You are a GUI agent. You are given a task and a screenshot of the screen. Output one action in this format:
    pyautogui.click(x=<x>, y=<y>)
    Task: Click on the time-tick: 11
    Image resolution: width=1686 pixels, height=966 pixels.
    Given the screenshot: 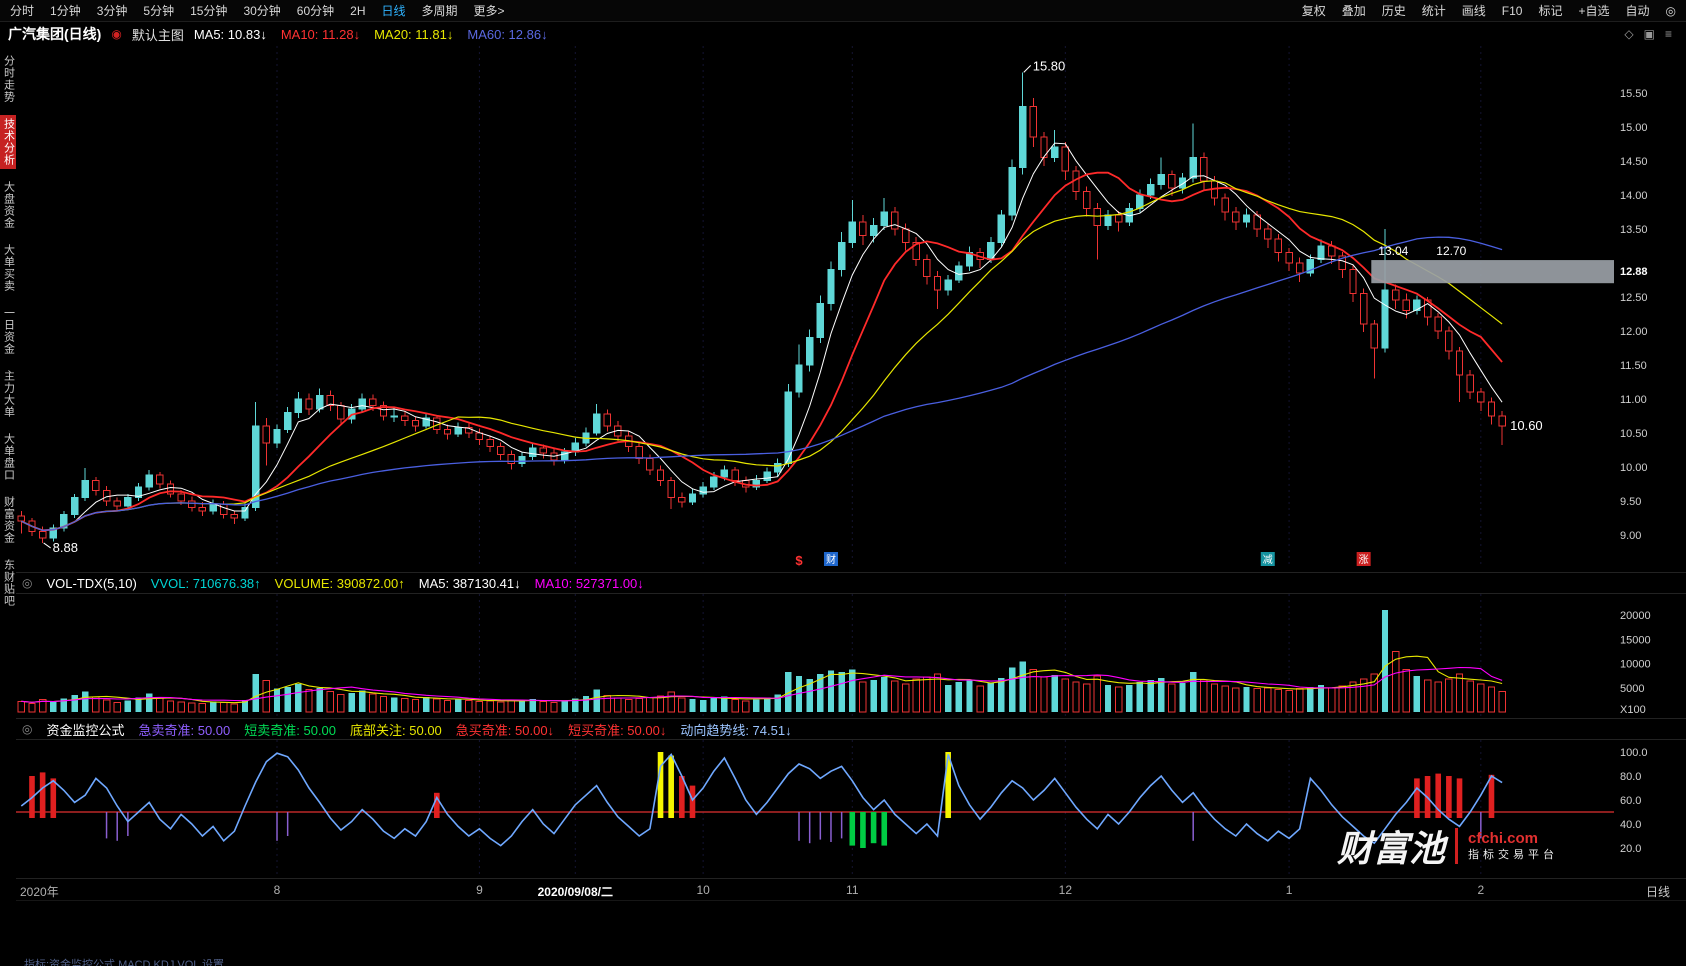 What is the action you would take?
    pyautogui.click(x=852, y=890)
    